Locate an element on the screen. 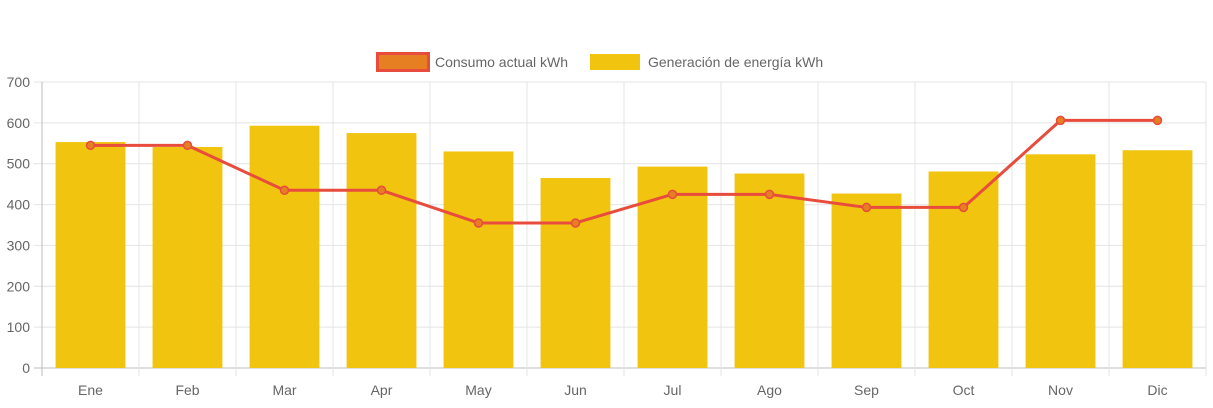 This screenshot has height=408, width=1213. y-tick-label: 600 is located at coordinates (19, 123).